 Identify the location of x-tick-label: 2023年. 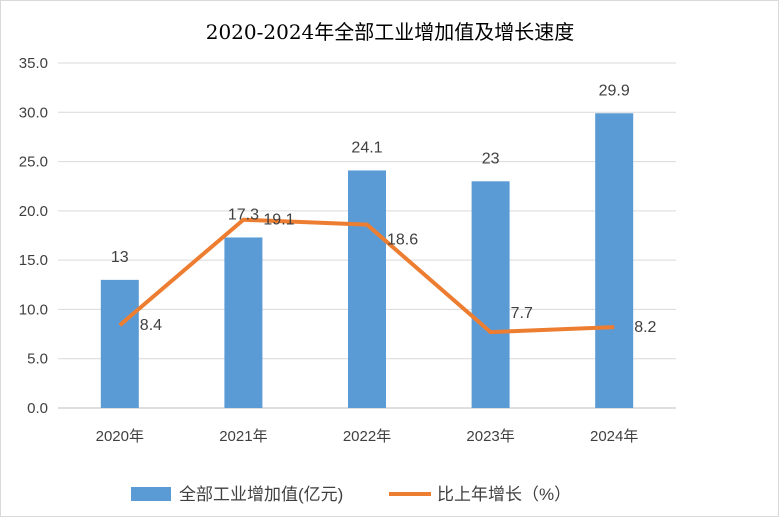
(490, 436).